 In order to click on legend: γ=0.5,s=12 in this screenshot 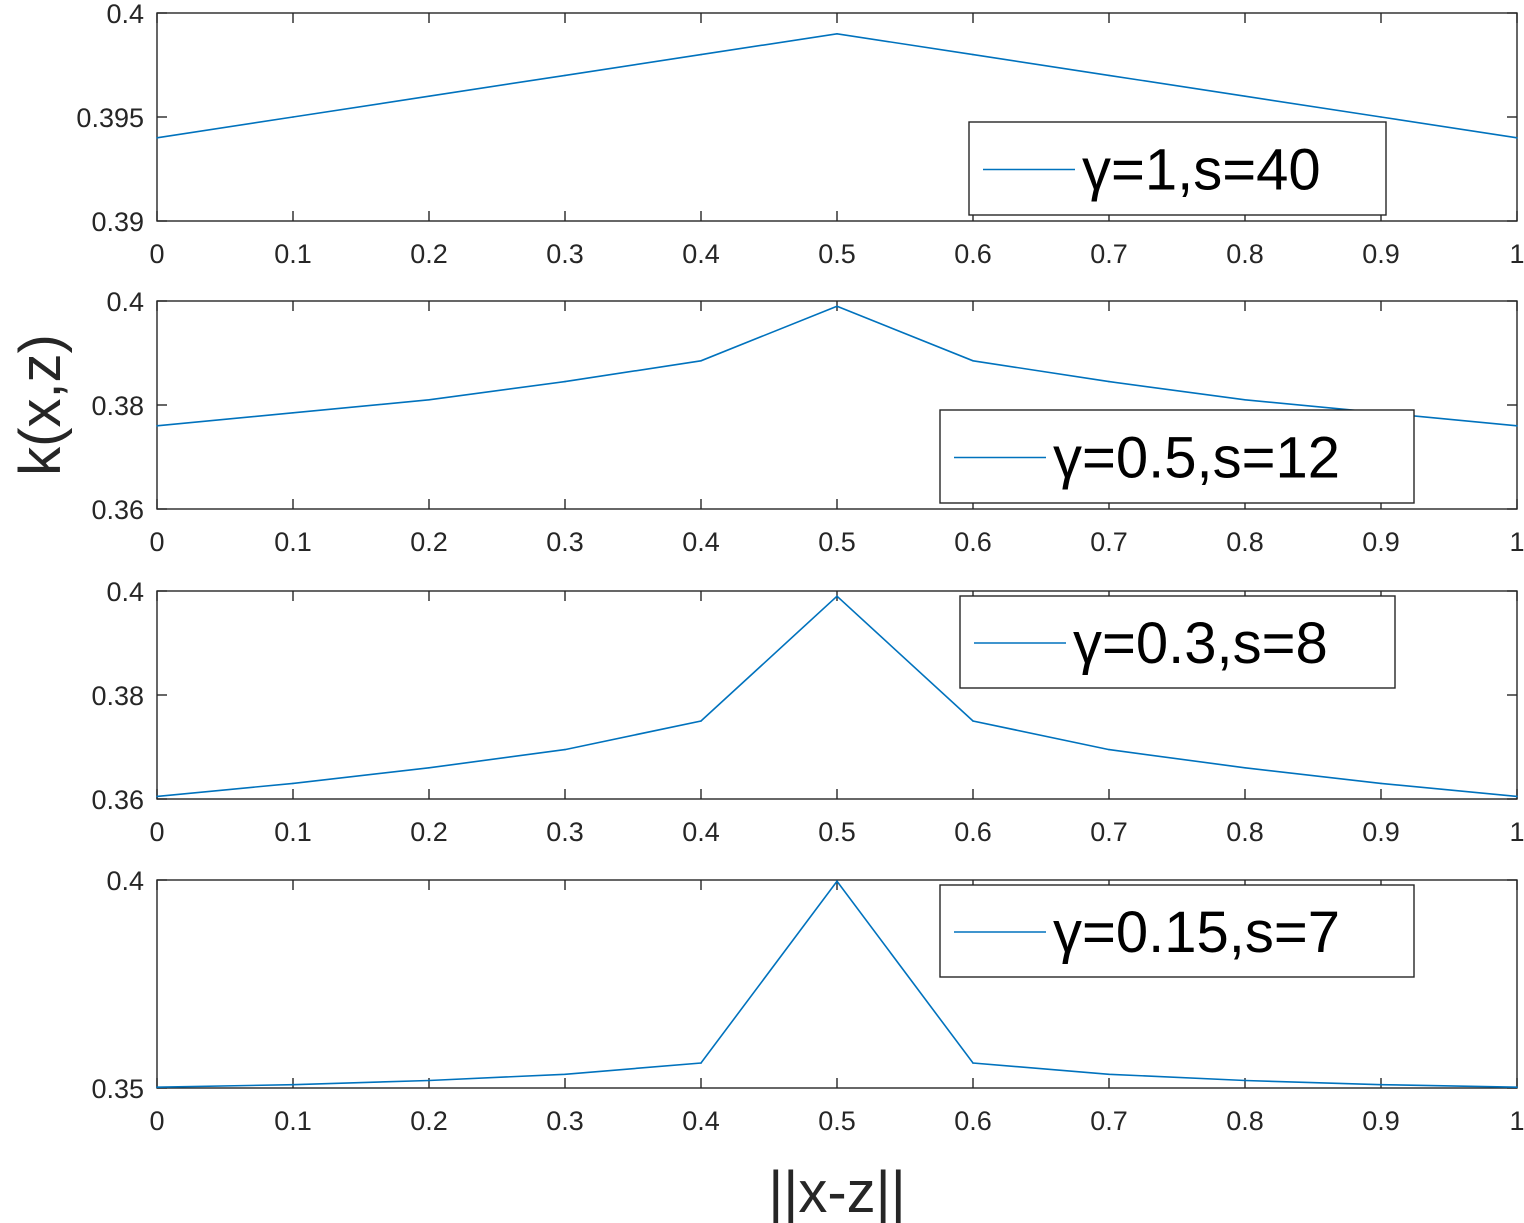, I will do `click(1177, 456)`.